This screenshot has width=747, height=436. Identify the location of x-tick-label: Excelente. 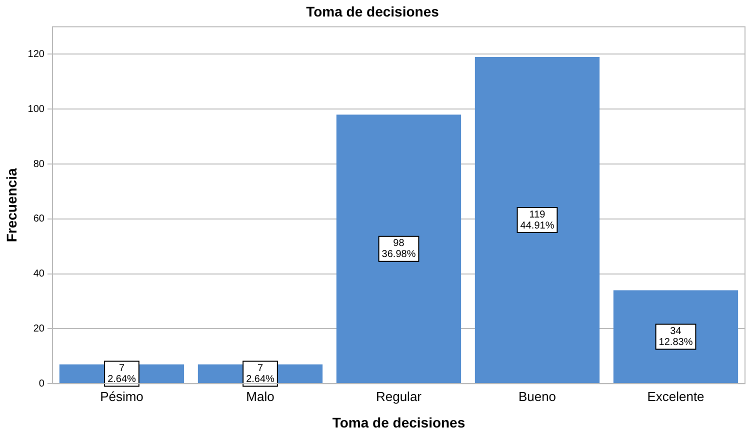
(675, 396).